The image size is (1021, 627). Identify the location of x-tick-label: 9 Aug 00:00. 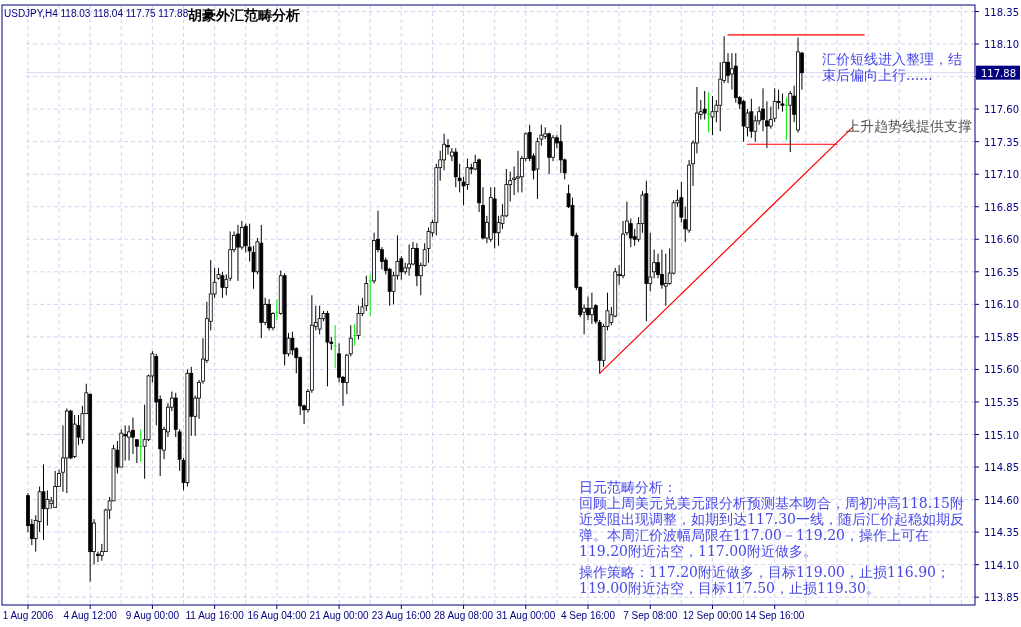
(152, 615).